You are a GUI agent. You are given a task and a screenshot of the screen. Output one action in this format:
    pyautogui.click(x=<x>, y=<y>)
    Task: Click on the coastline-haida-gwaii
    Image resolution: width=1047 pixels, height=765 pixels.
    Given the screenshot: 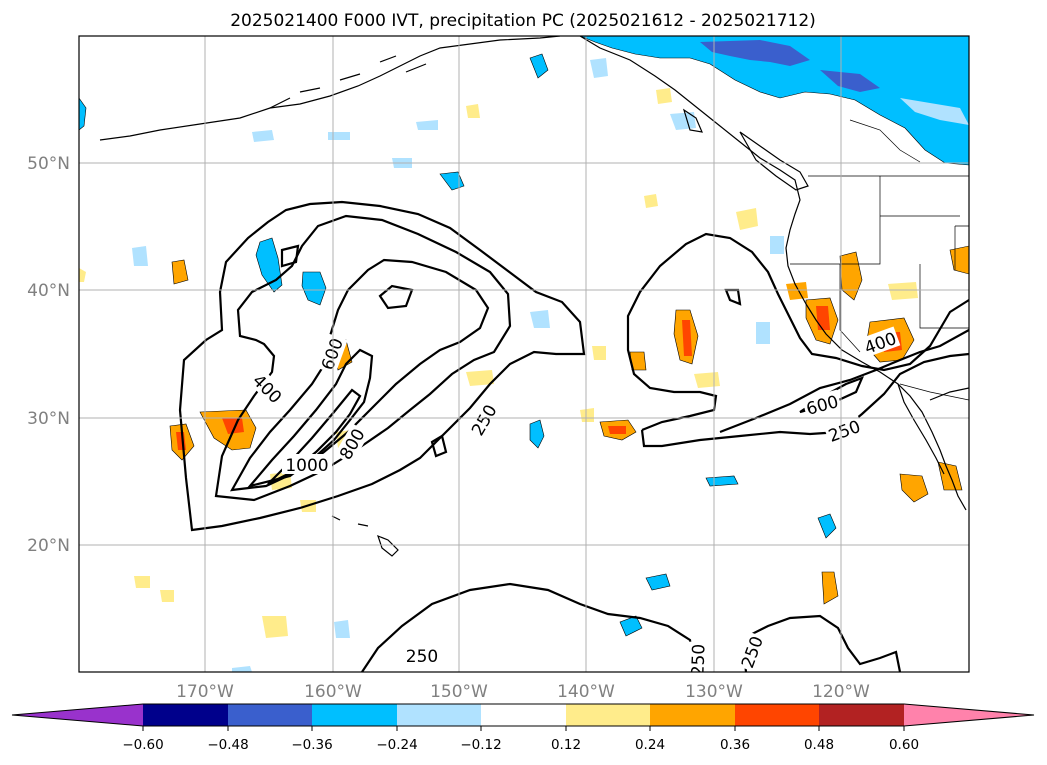 What is the action you would take?
    pyautogui.click(x=692, y=120)
    